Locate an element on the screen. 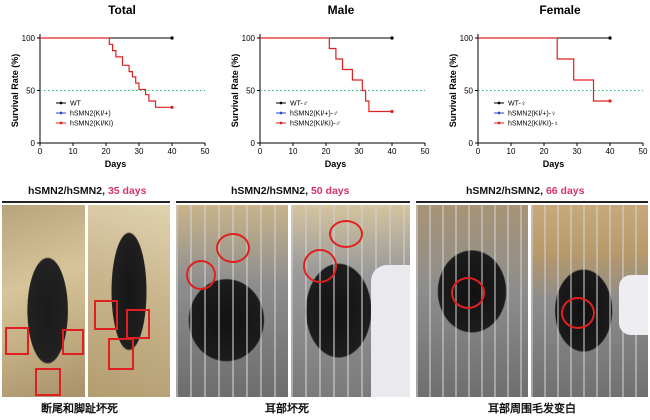 This screenshot has height=420, width=650. chart-title: Female is located at coordinates (560, 10).